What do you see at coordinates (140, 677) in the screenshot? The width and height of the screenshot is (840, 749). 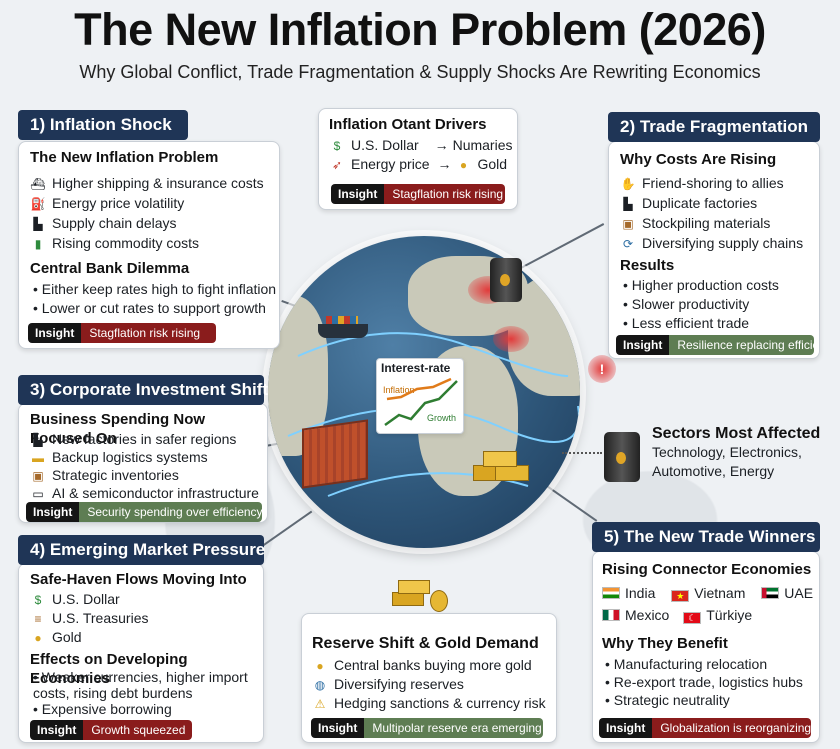 I see `list-item: Weaker currencies, higher import` at bounding box center [140, 677].